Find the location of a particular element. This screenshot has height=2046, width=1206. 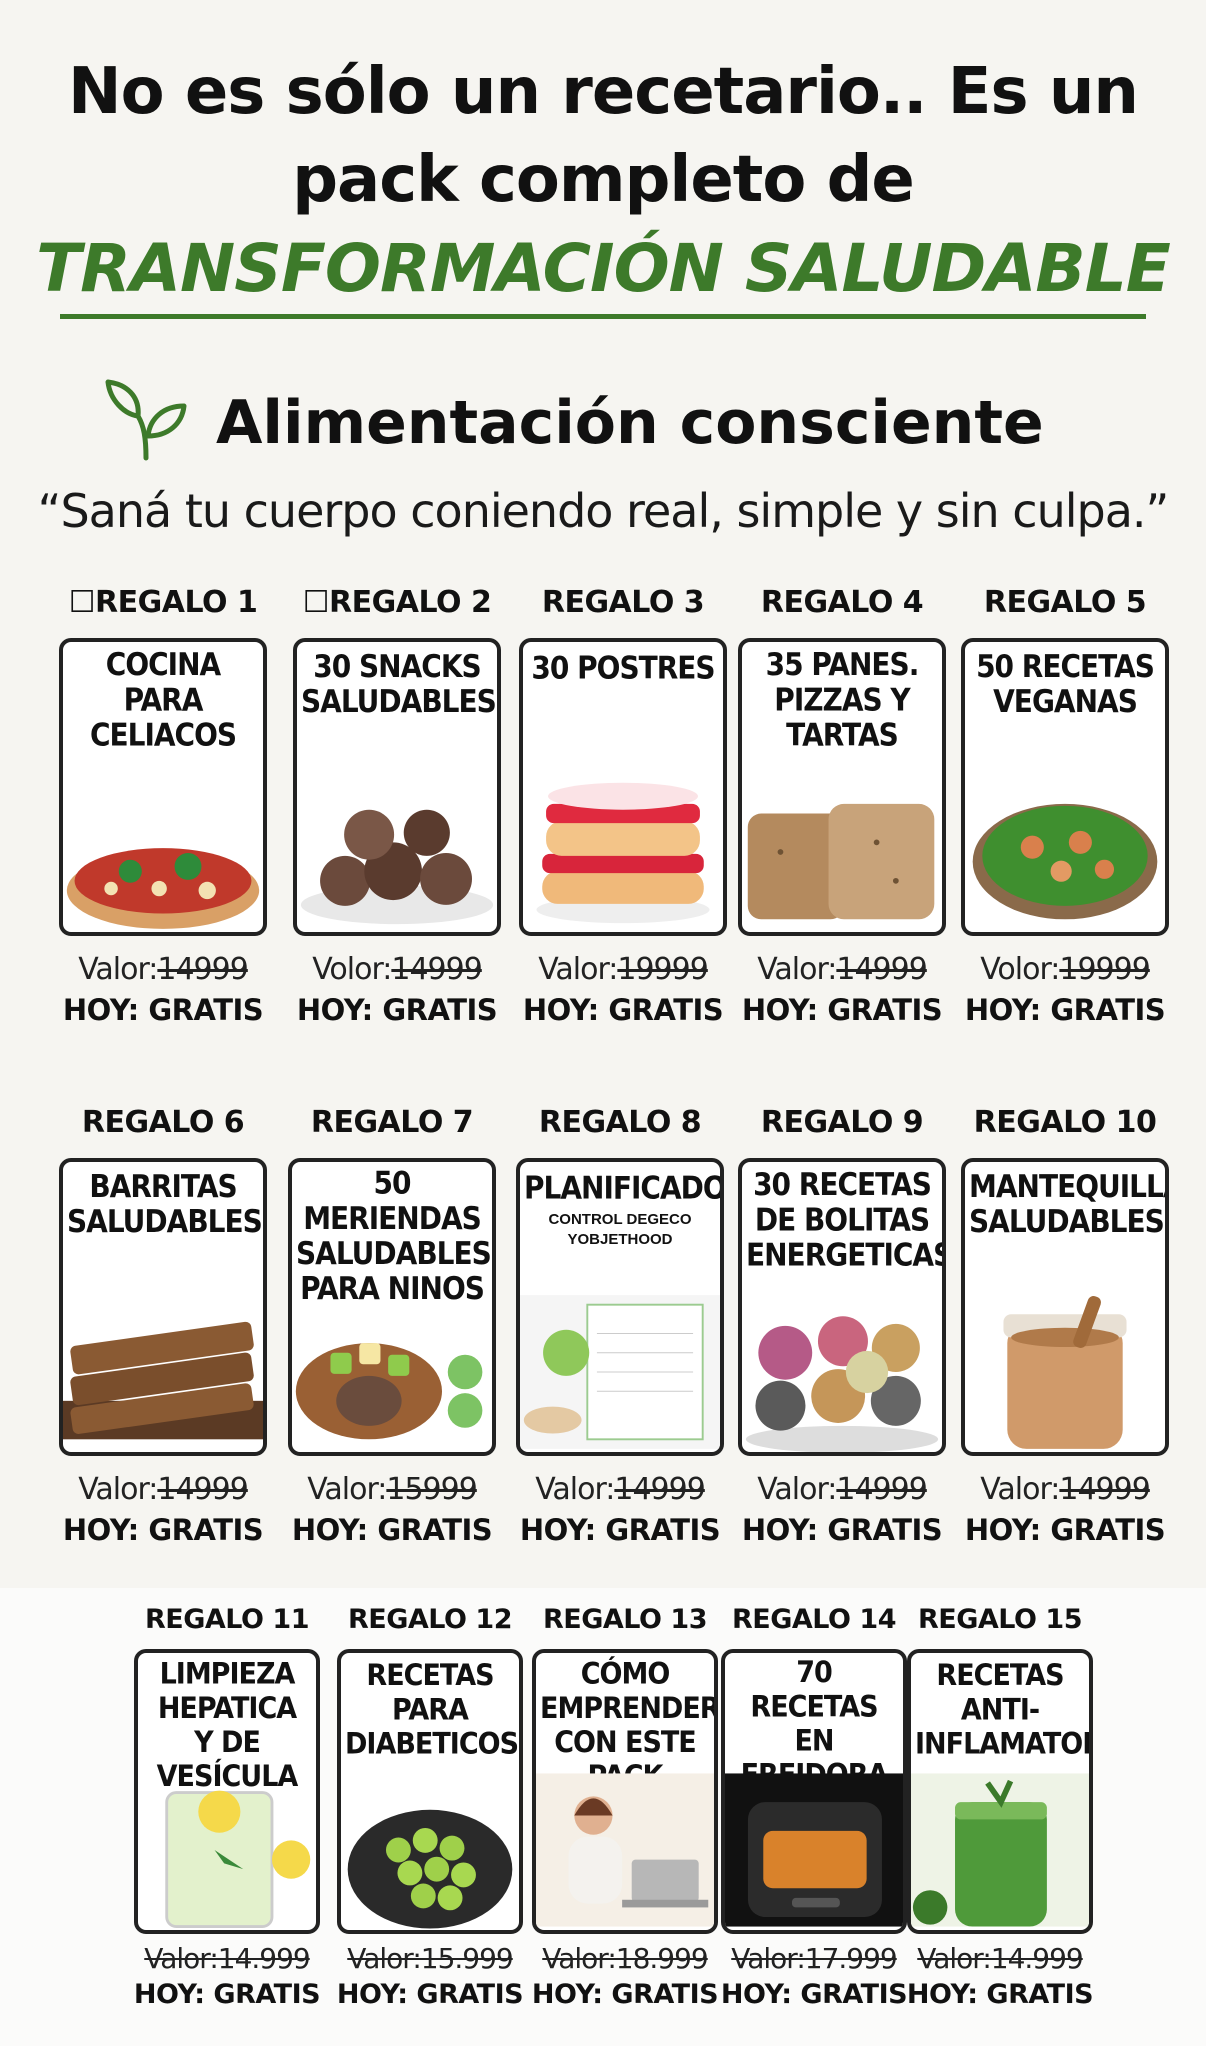

price-text: Valor:15.999 is located at coordinates (430, 1958).